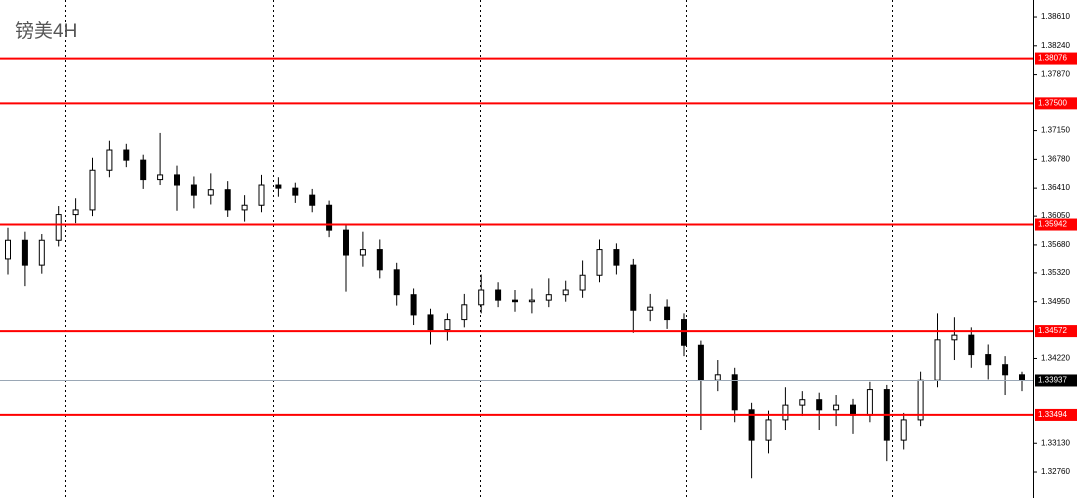 This screenshot has width=1080, height=498. I want to click on level-label: 1.37500, so click(1052, 102).